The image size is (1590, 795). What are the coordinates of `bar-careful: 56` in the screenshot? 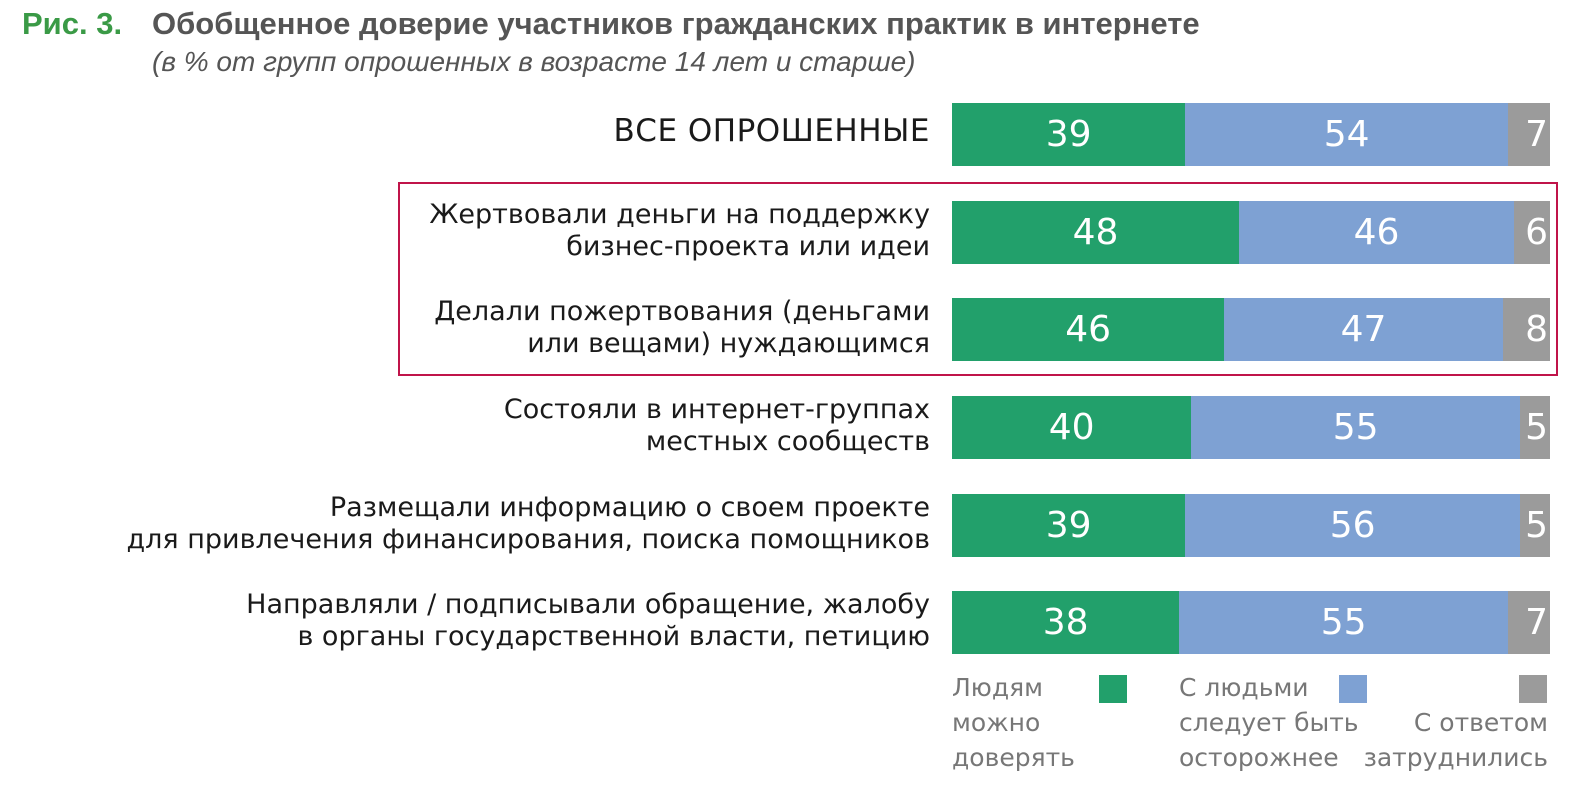 It's located at (1353, 525).